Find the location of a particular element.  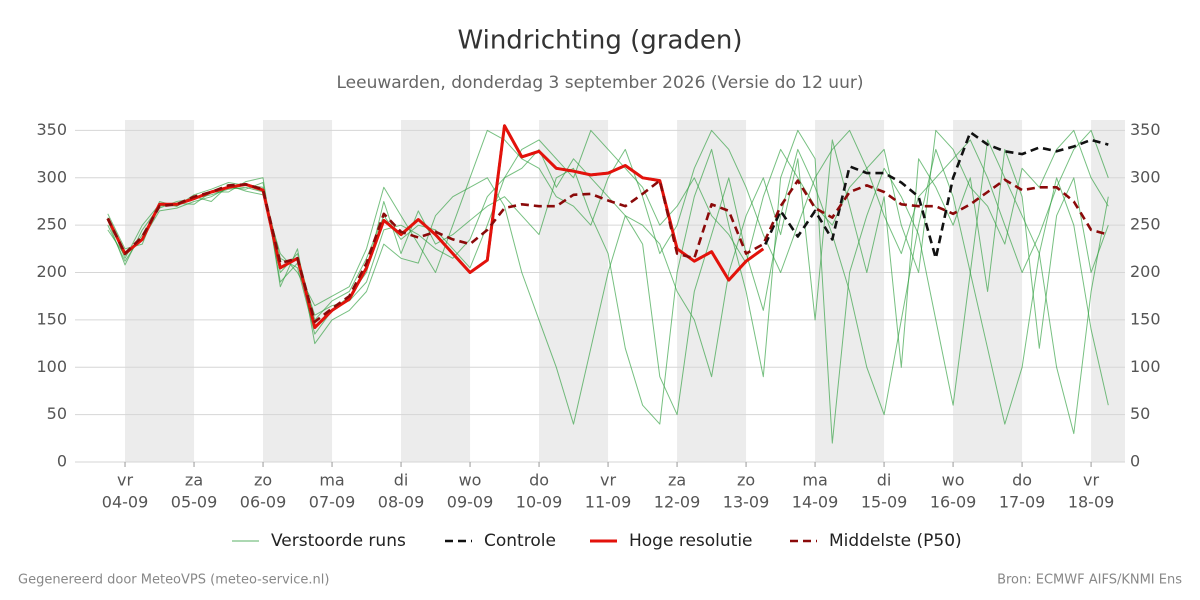

x-tick-label: 13-09 is located at coordinates (746, 502).